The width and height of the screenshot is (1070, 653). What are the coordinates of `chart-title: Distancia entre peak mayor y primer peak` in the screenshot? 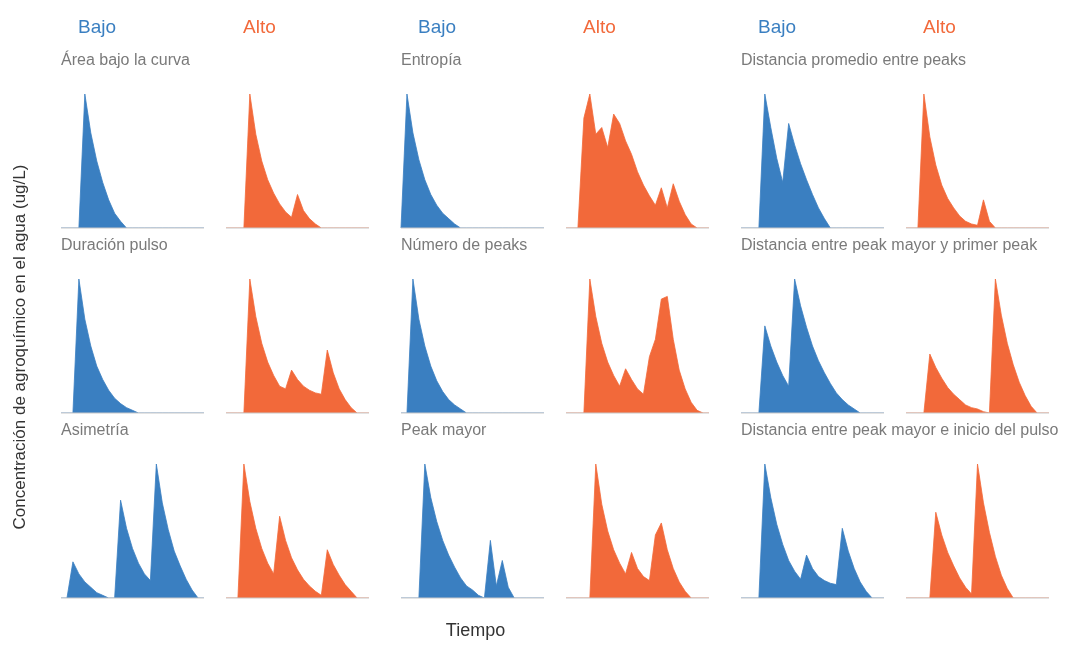 It's located at (890, 244).